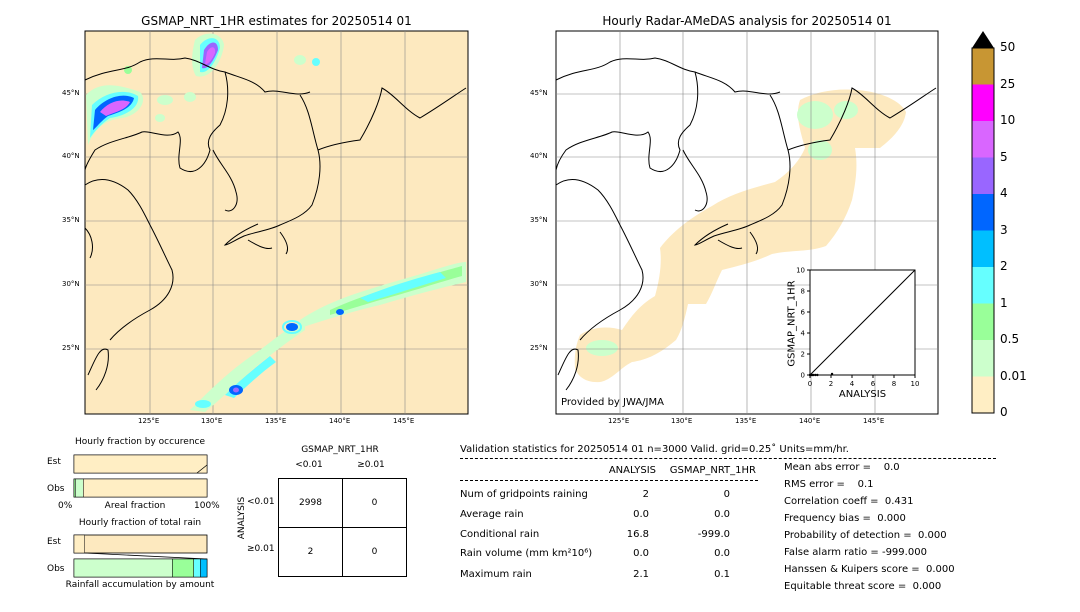 This screenshot has height=612, width=1080. I want to click on score-pod: Probability of detection = 0.000, so click(865, 535).